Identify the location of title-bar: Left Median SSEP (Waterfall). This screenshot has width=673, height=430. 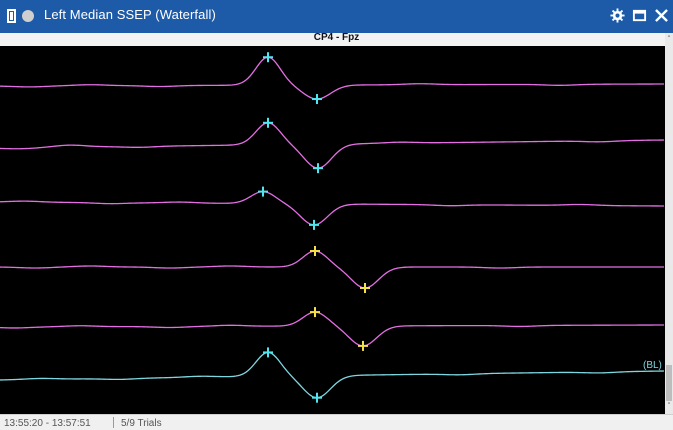
(336, 16).